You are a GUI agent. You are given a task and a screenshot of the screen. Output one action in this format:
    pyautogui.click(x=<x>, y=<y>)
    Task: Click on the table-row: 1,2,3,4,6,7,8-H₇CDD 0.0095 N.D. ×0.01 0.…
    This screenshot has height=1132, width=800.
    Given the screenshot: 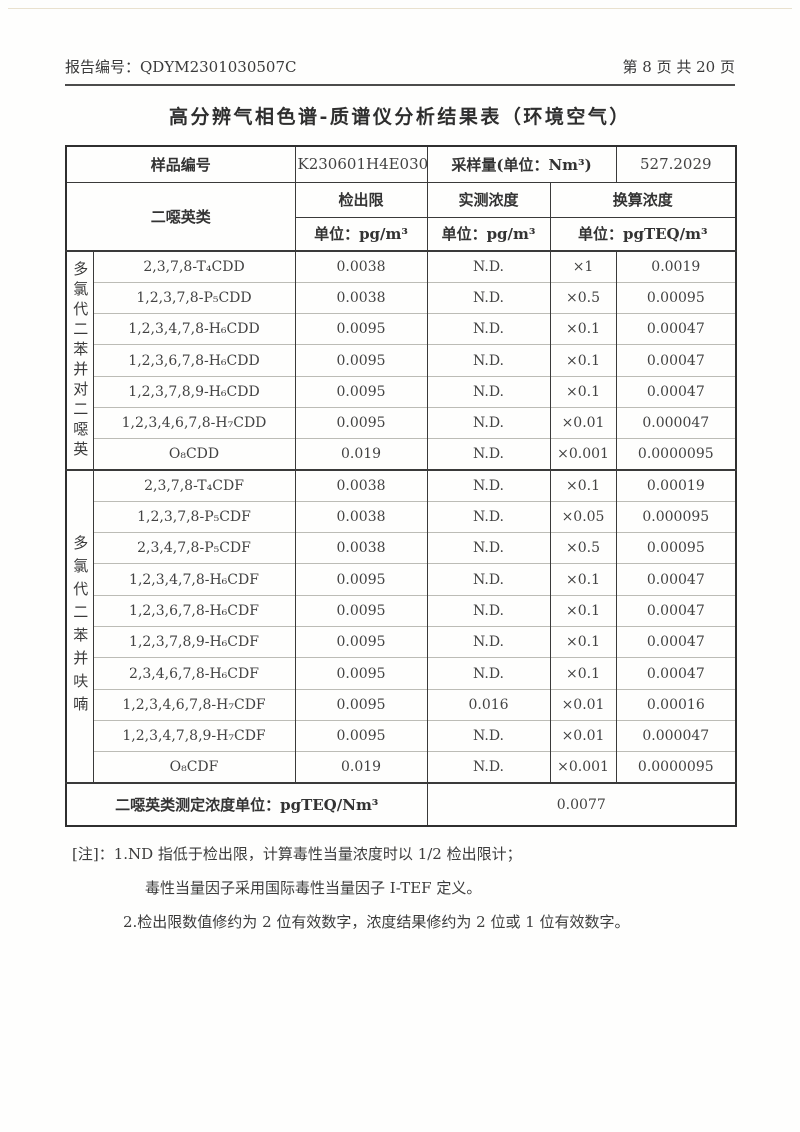 What is the action you would take?
    pyautogui.click(x=401, y=422)
    